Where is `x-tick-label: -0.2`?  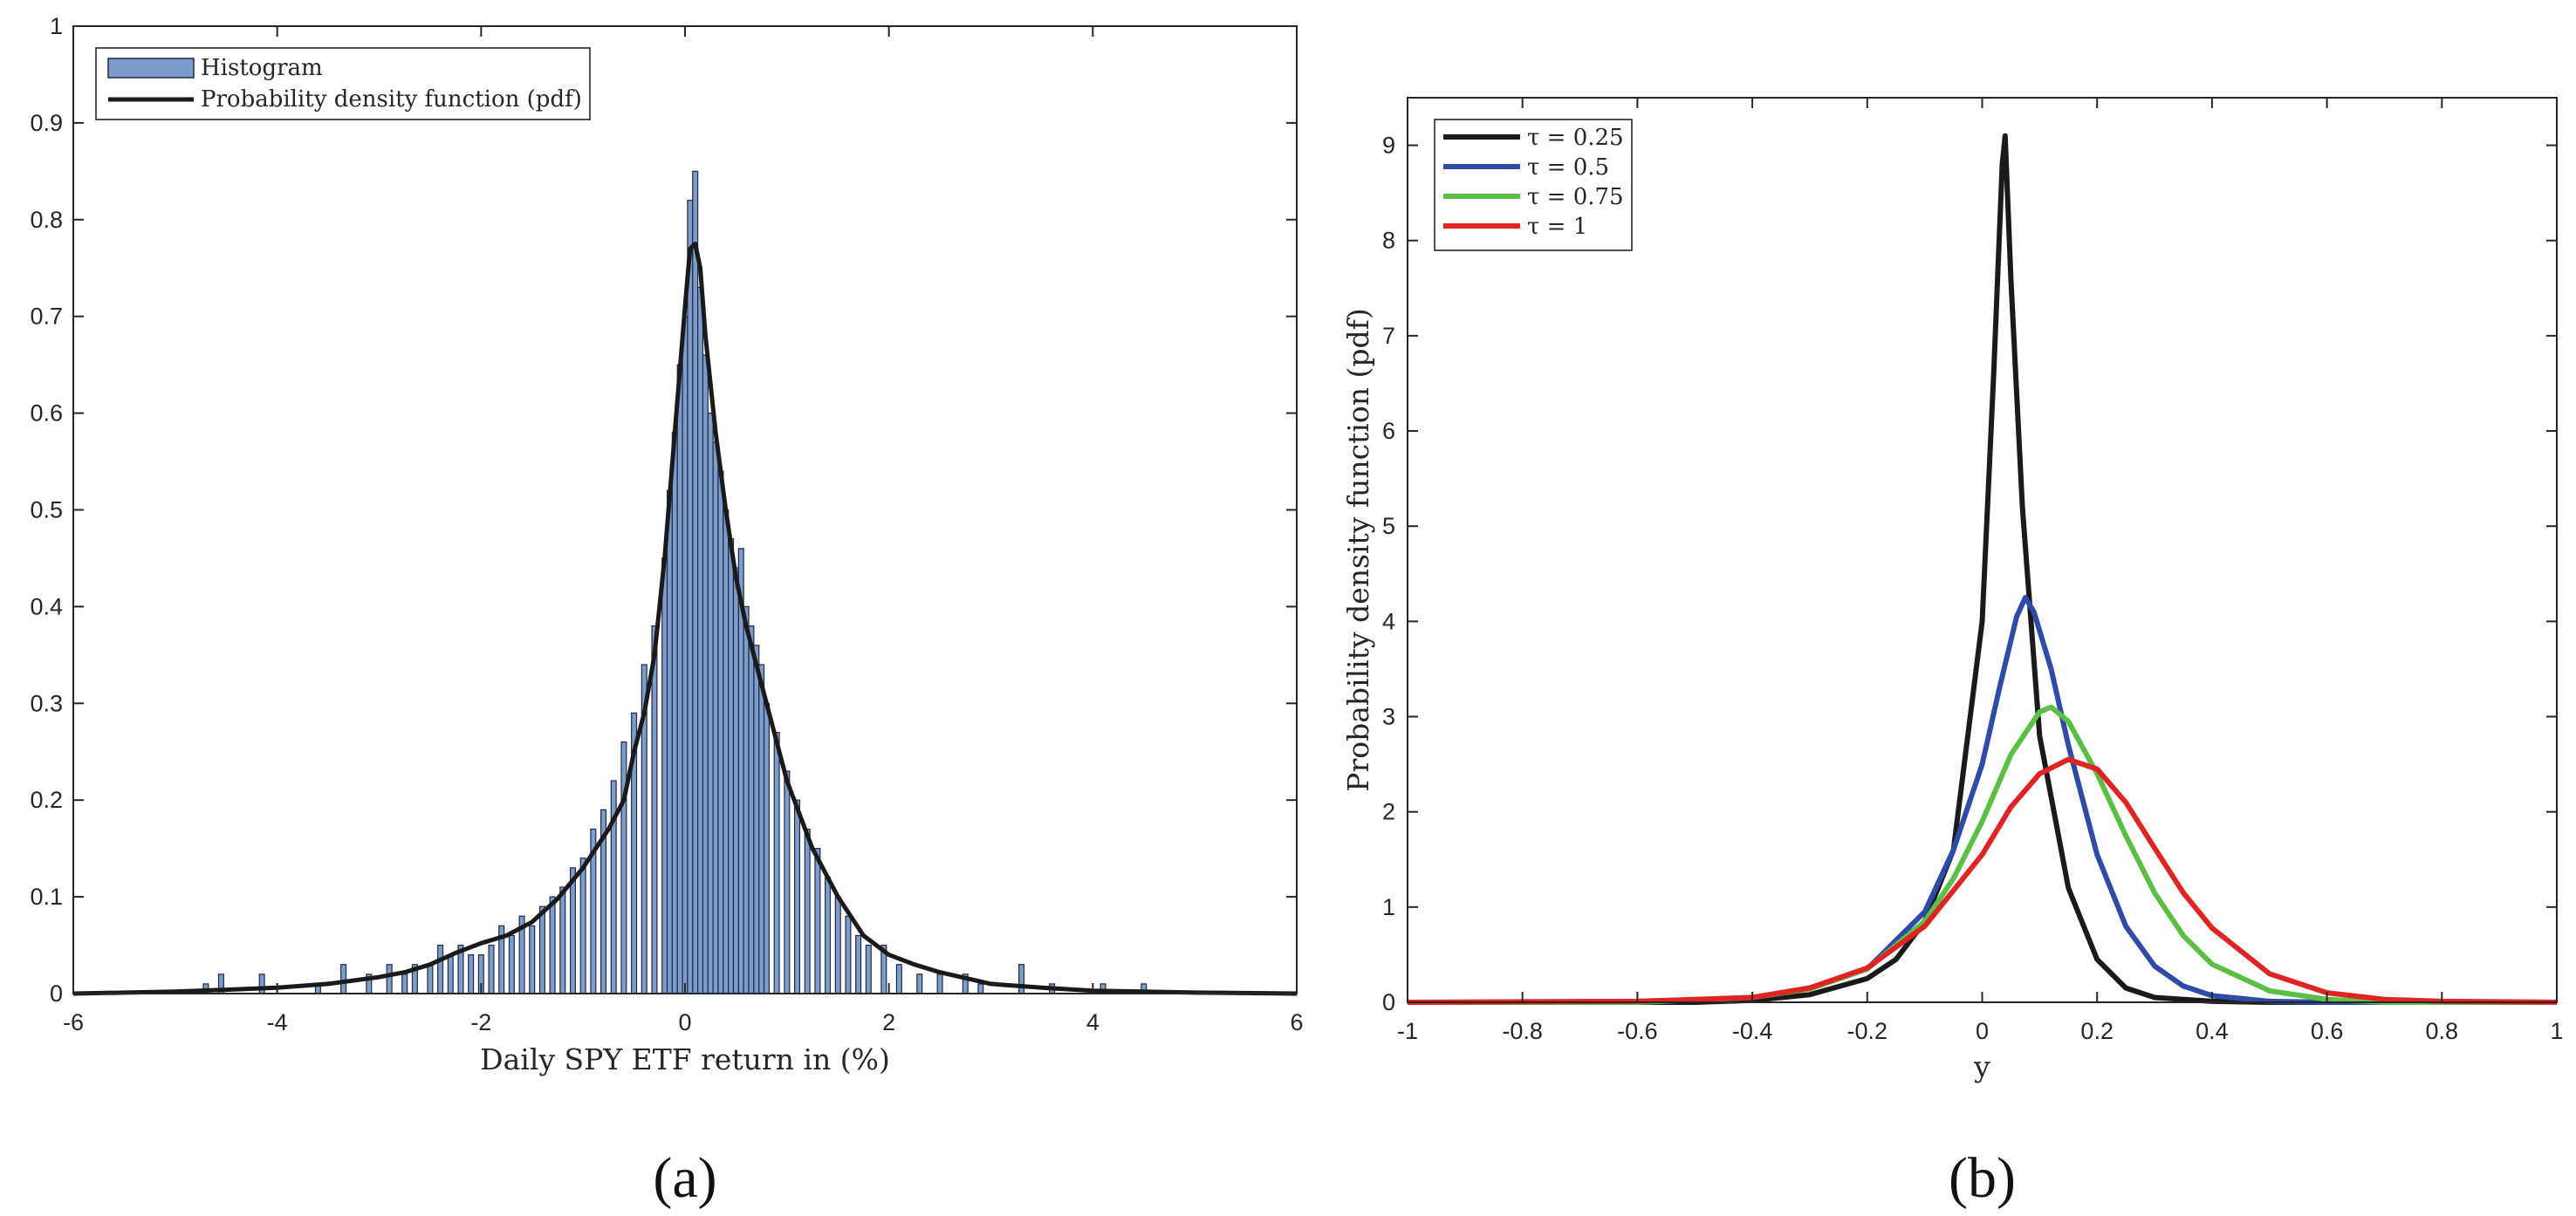 x-tick-label: -0.2 is located at coordinates (1867, 1031).